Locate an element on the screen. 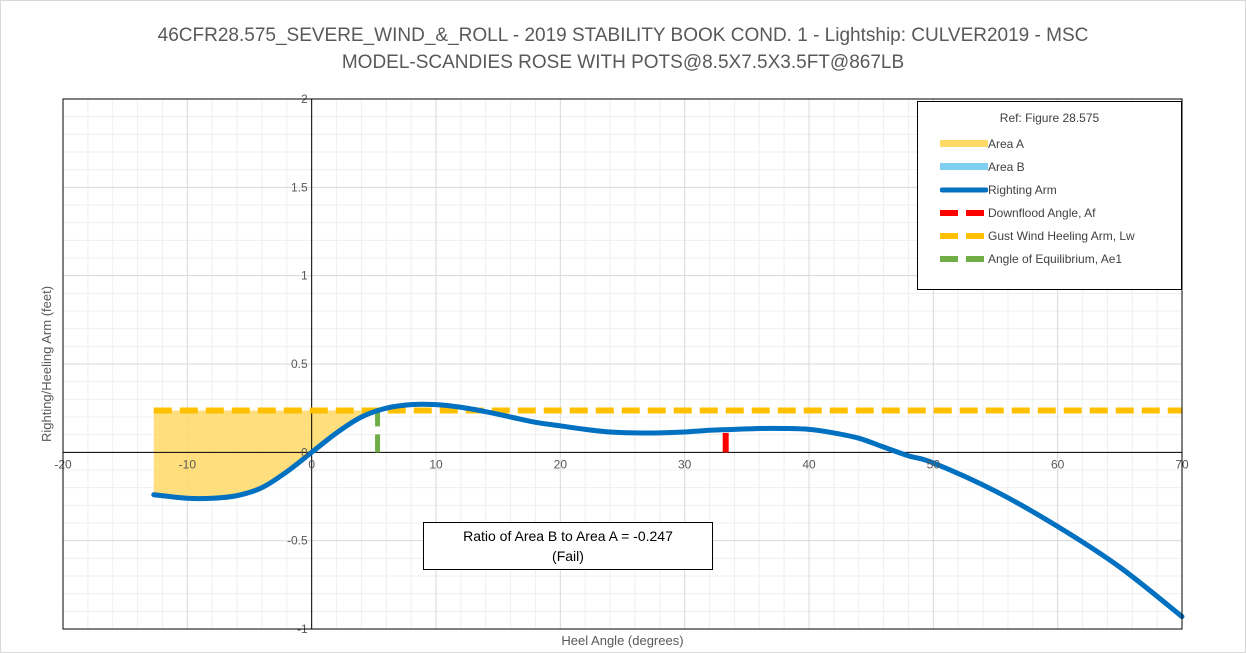 Image resolution: width=1246 pixels, height=653 pixels. legend-item-gust-wind: Gust Wind Heeling Arm, Lw is located at coordinates (1049, 235).